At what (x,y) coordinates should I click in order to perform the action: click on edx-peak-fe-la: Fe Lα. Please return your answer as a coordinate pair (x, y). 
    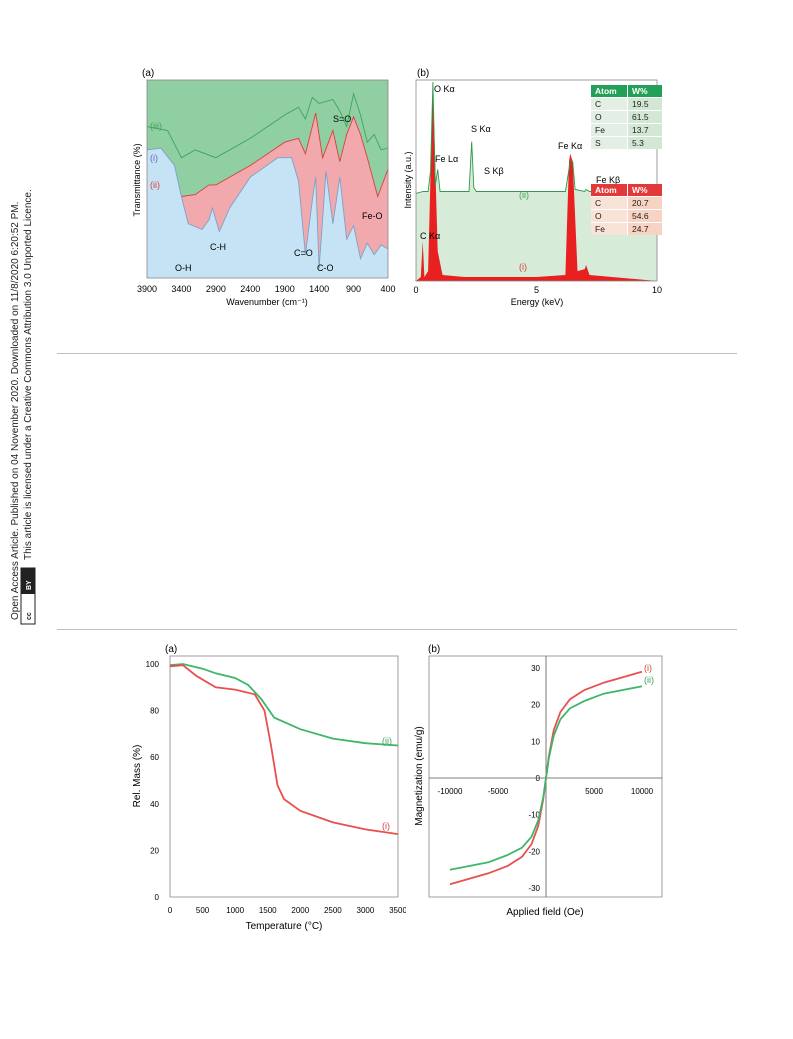
    Looking at the image, I should click on (446, 159).